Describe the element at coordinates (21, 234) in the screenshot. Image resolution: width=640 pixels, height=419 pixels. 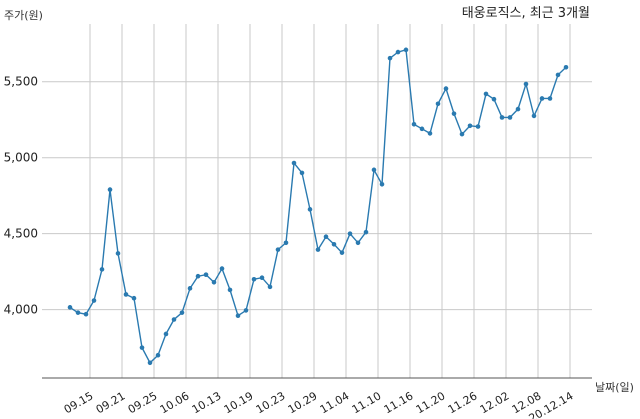
I see `y-tick-label: 4,500` at that location.